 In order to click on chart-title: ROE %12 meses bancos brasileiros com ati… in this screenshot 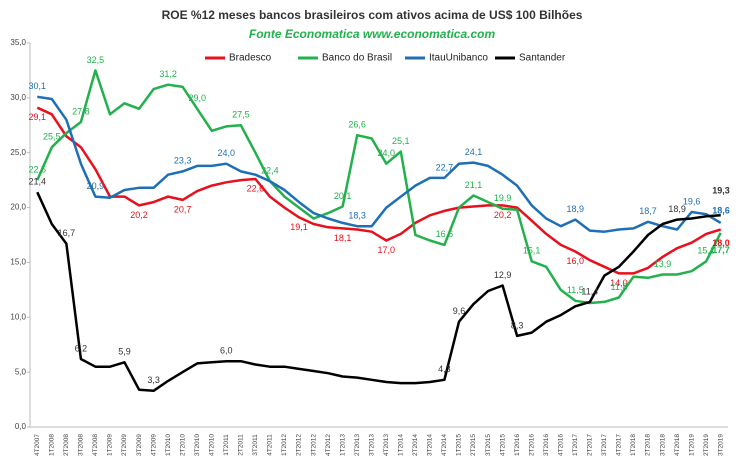, I will do `click(372, 15)`.